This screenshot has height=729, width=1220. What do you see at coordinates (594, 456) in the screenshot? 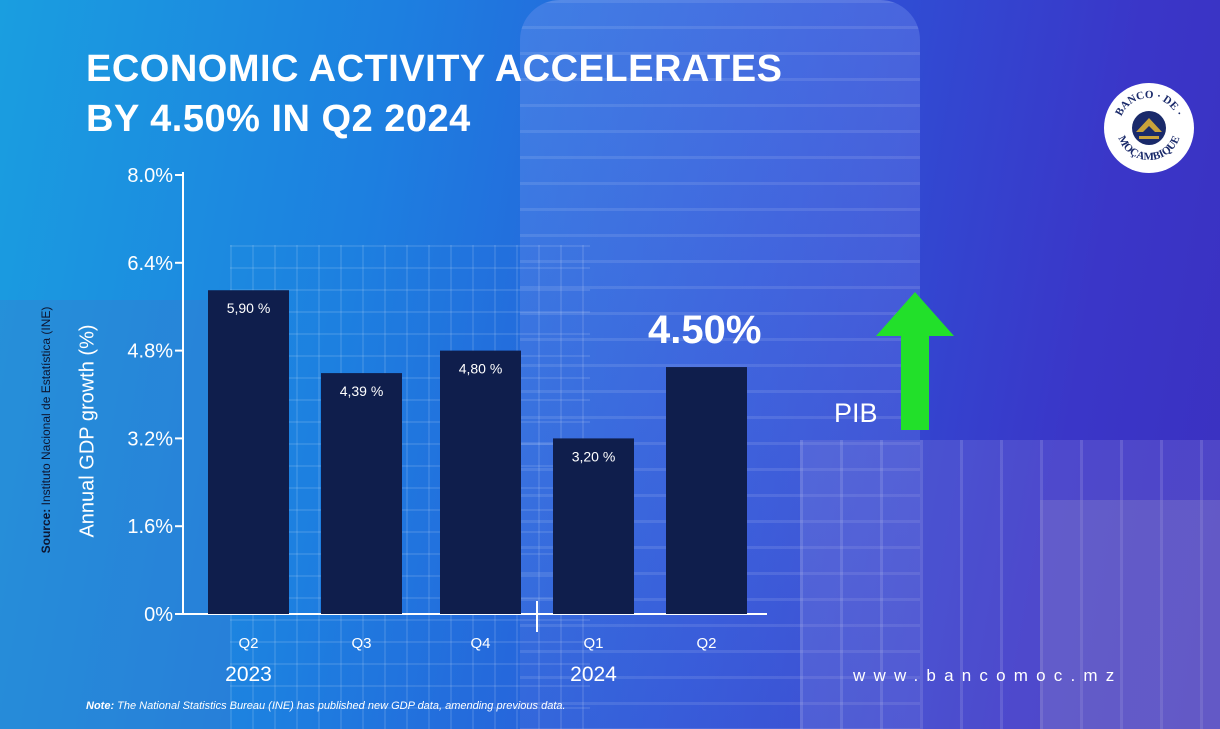
I see `data-label: 3,20 %` at bounding box center [594, 456].